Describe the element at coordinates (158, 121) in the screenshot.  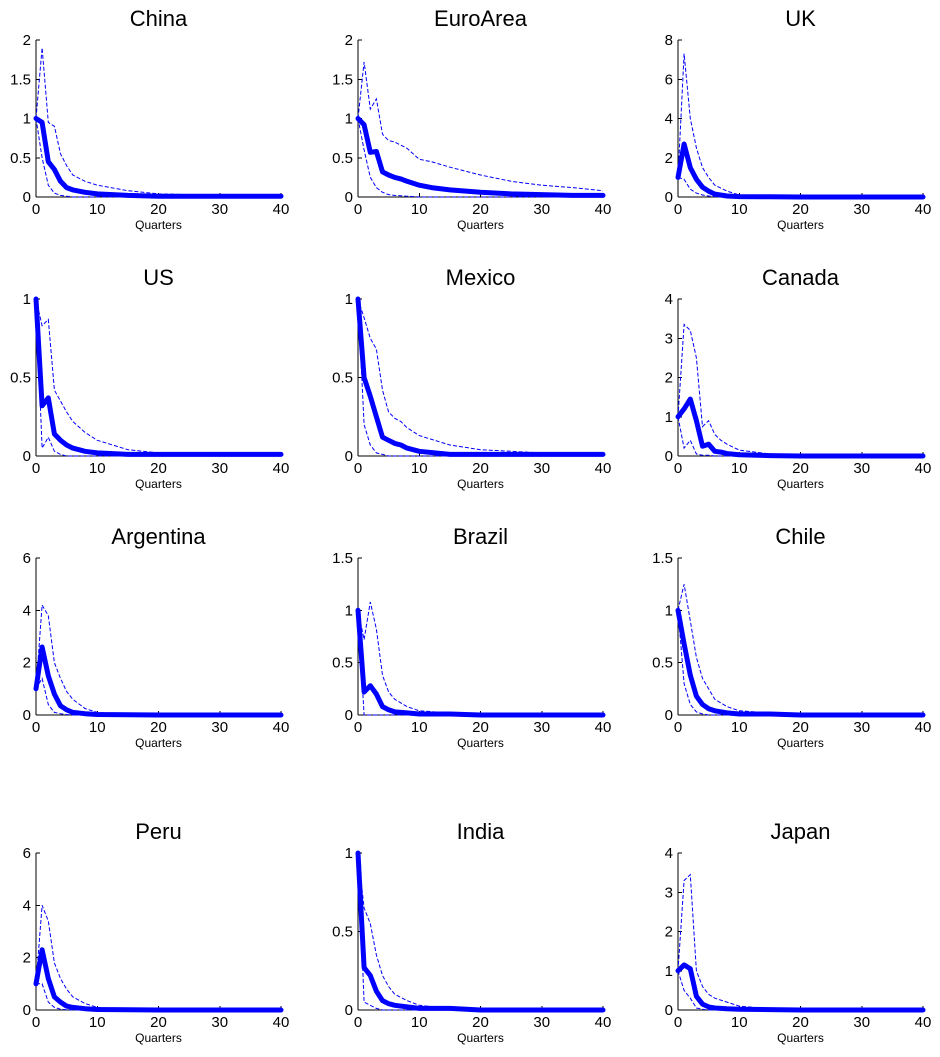
I see `upper-line-china` at that location.